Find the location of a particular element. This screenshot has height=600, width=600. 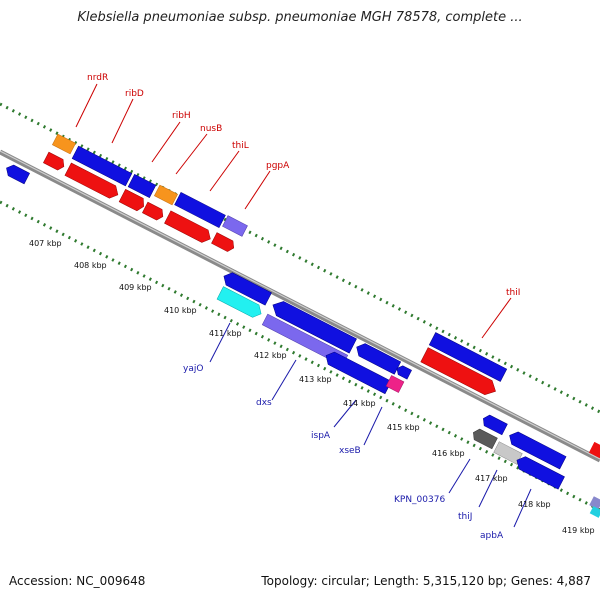

kbp-label: 411 kbp is located at coordinates (225, 333).